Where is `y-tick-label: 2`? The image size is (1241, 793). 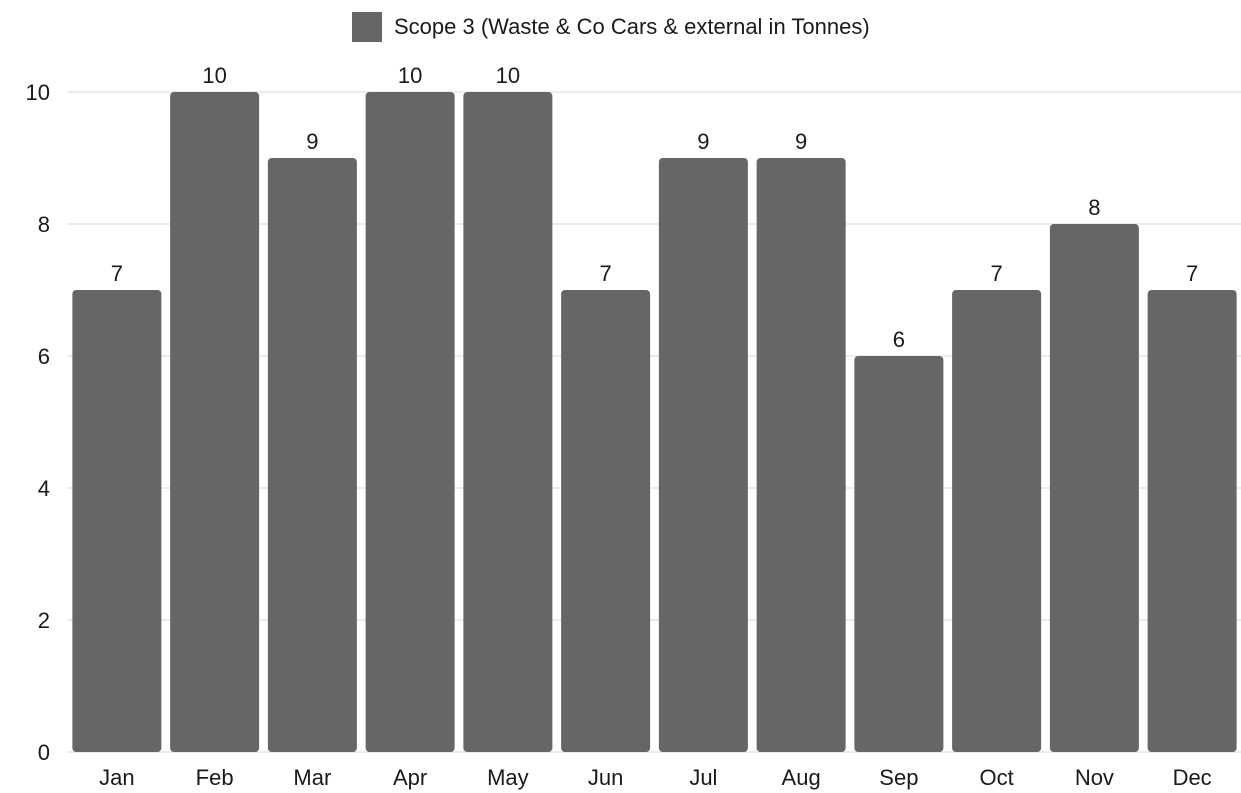 y-tick-label: 2 is located at coordinates (44, 620).